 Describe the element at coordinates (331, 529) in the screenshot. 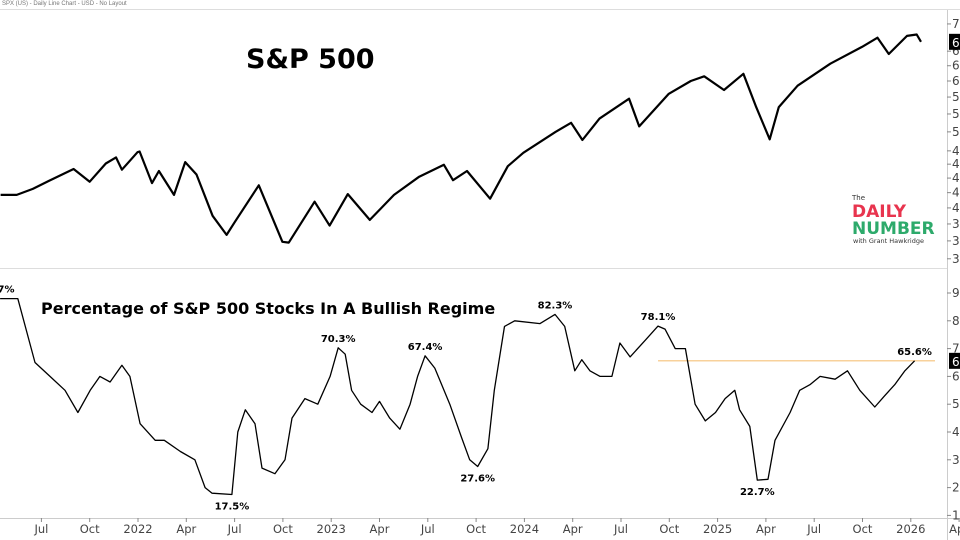

I see `x-tick-label: 2023` at that location.